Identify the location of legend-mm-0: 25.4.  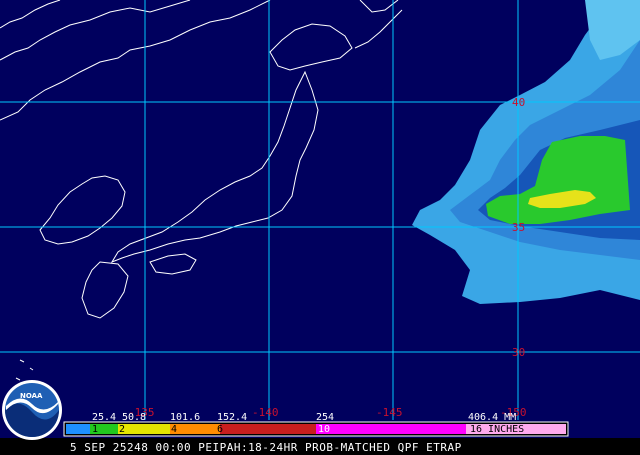
(104, 417).